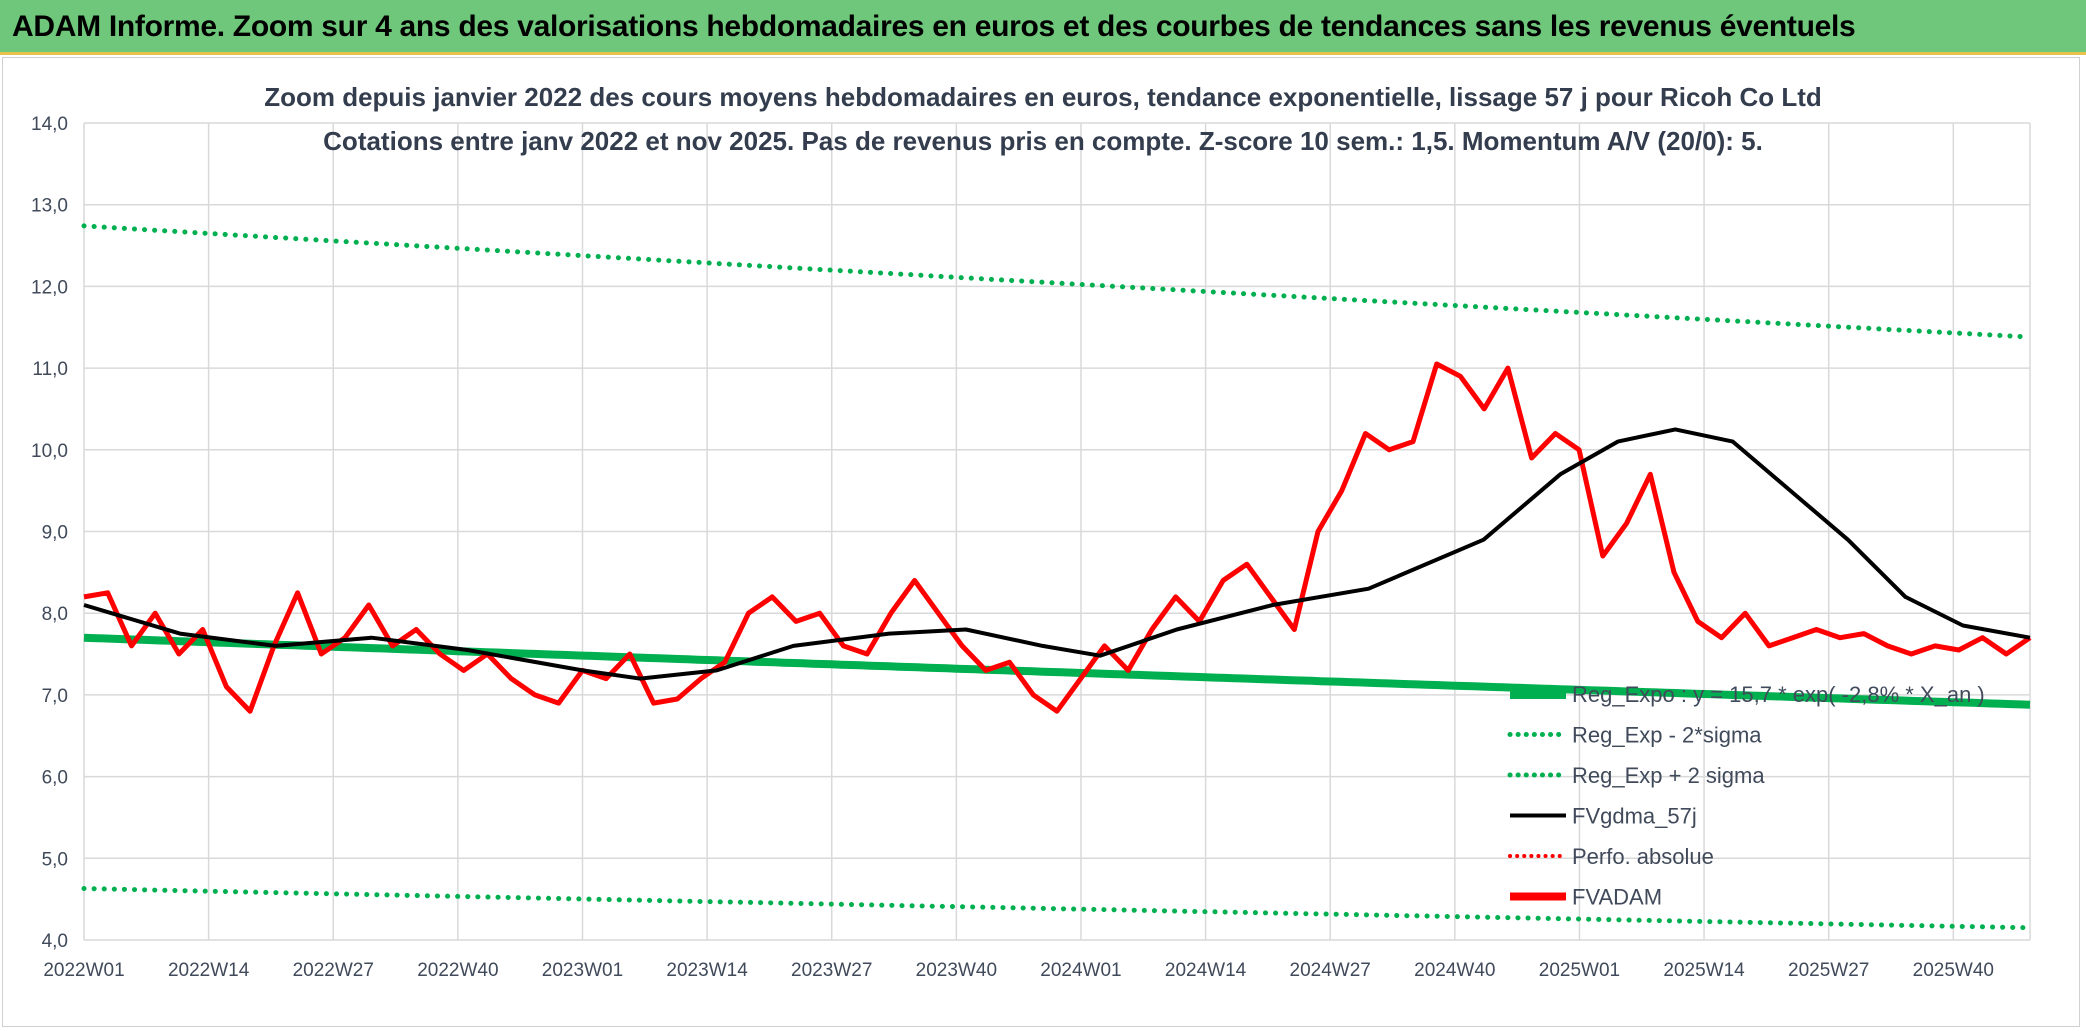 This screenshot has width=2086, height=1031. I want to click on y-tick-label: 13,0, so click(49, 206).